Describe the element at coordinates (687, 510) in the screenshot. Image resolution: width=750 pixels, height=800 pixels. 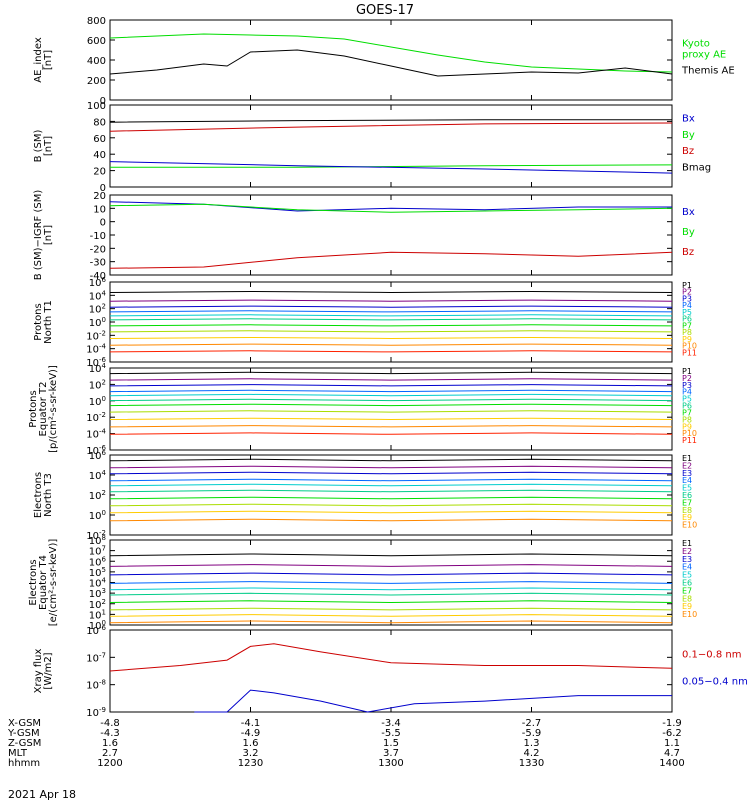
I see `legend-label: E8` at that location.